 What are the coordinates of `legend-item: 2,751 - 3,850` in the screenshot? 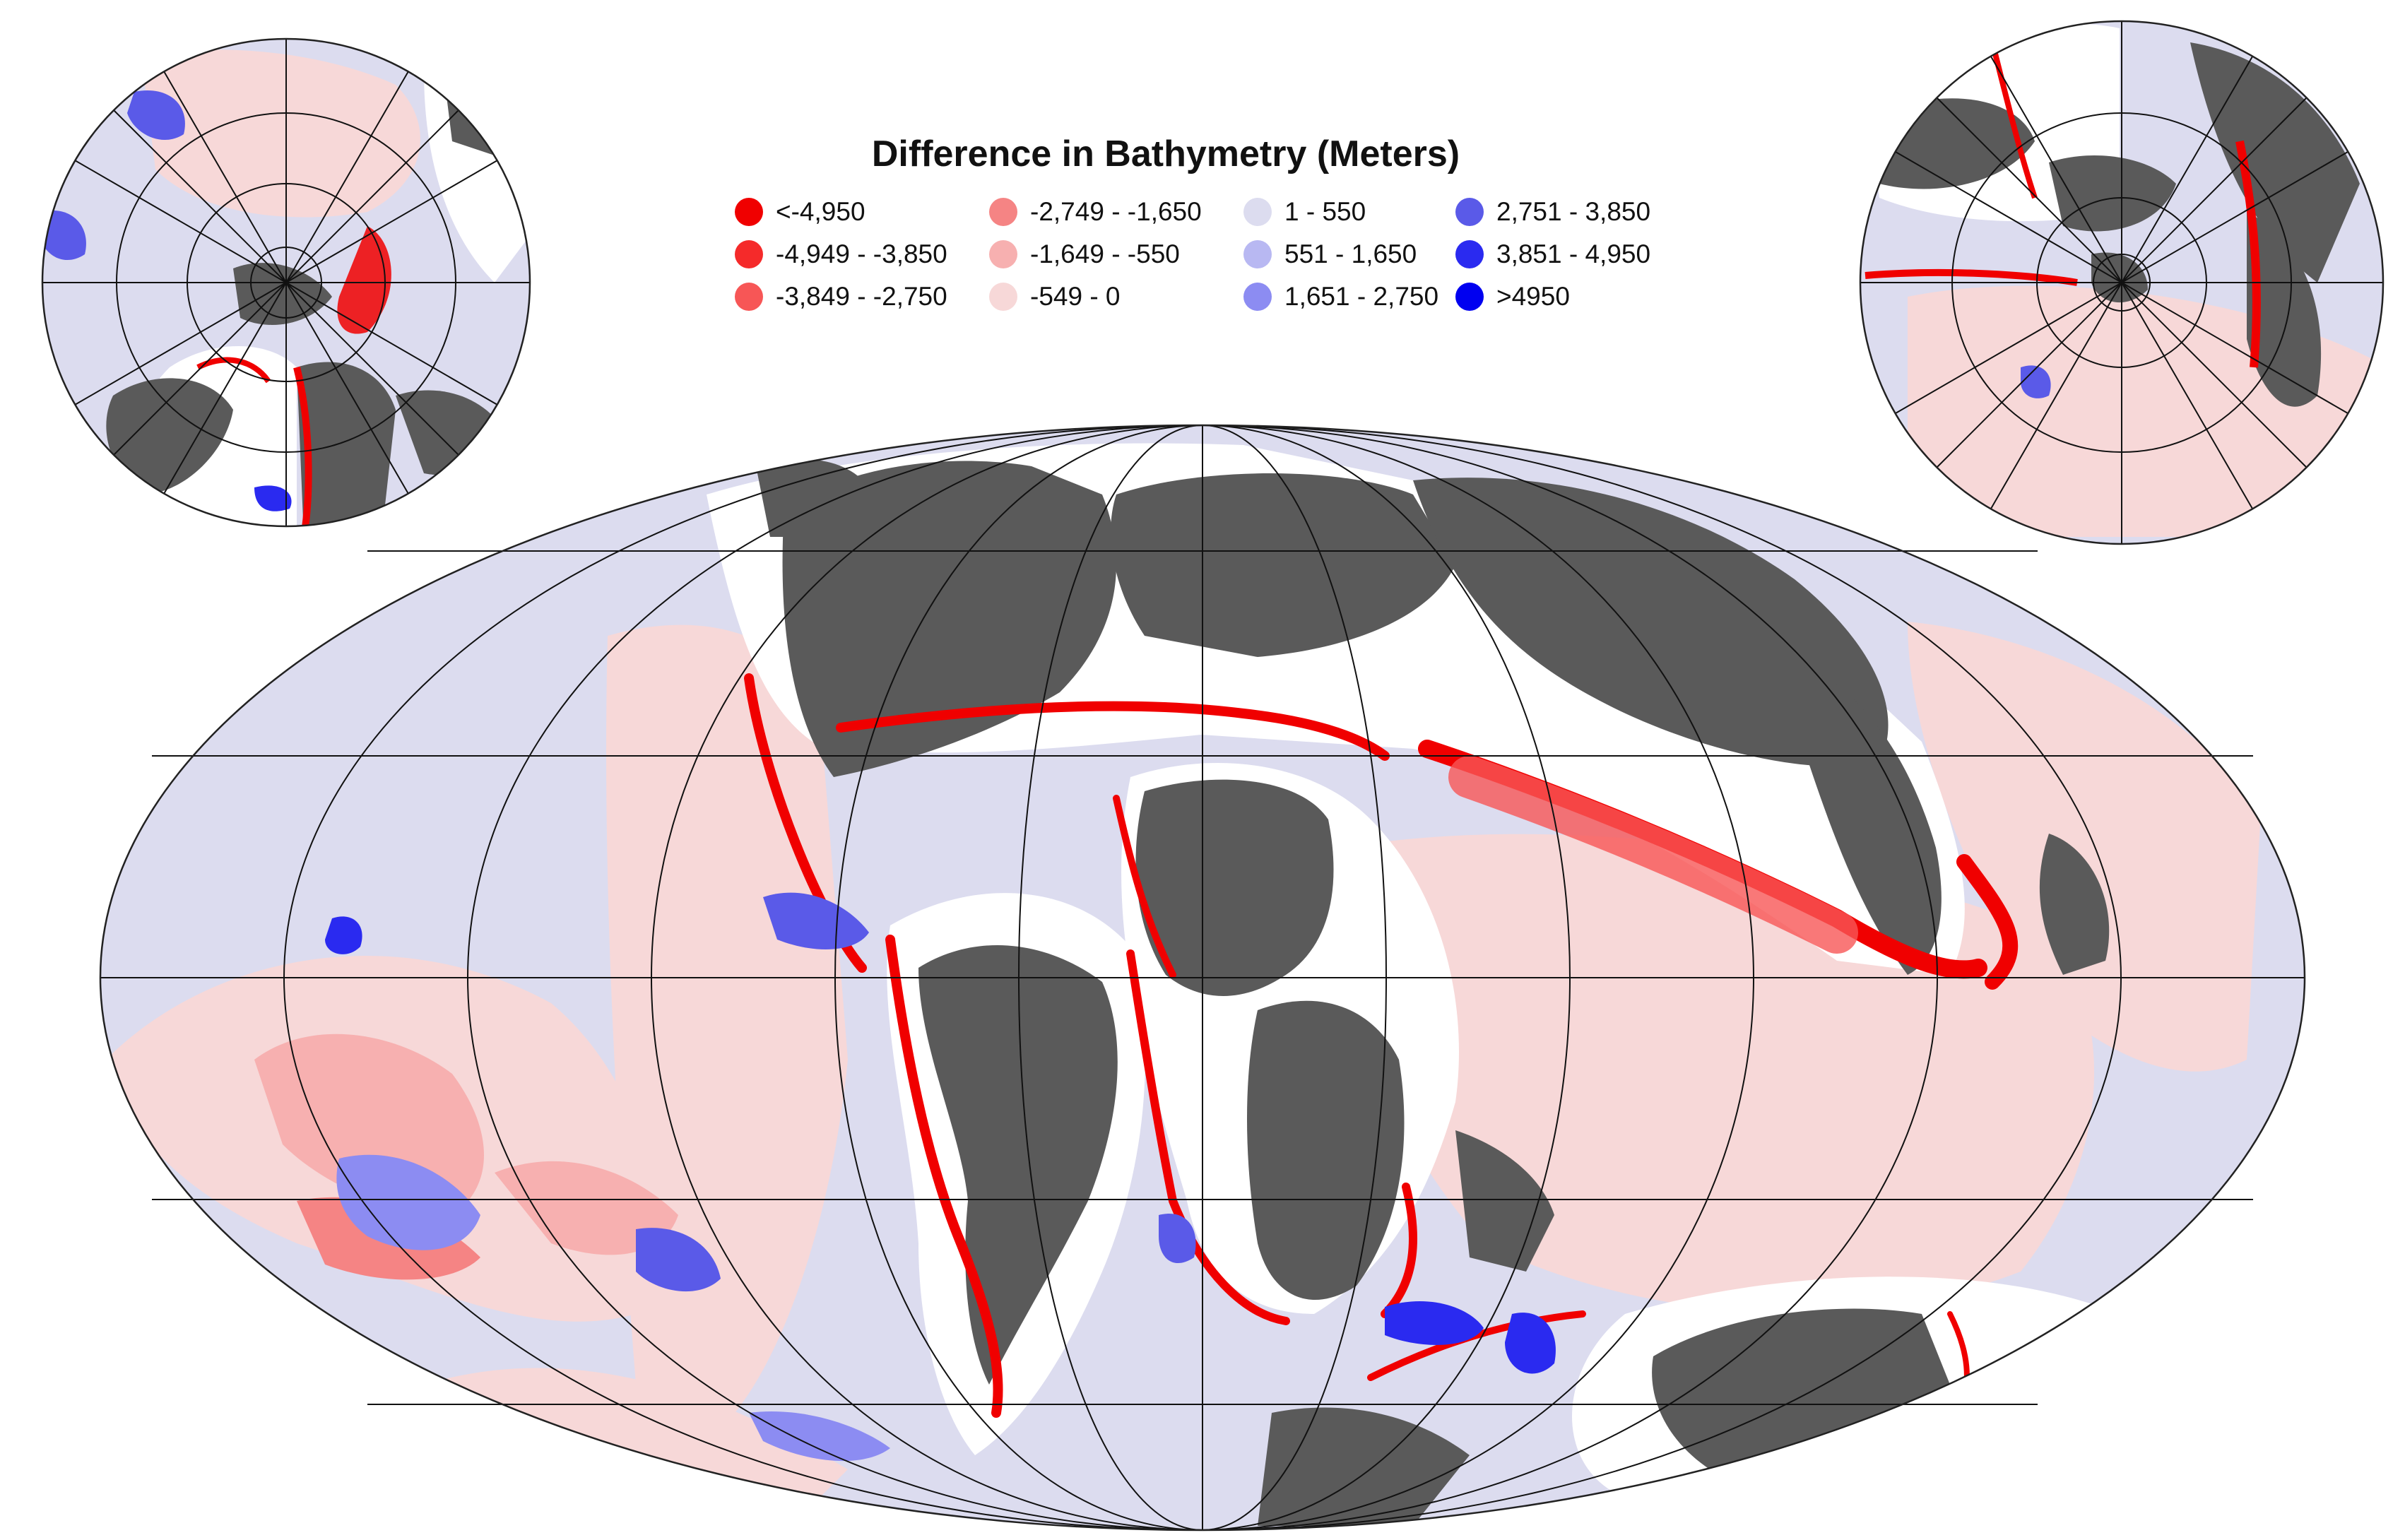 It's located at (1553, 212).